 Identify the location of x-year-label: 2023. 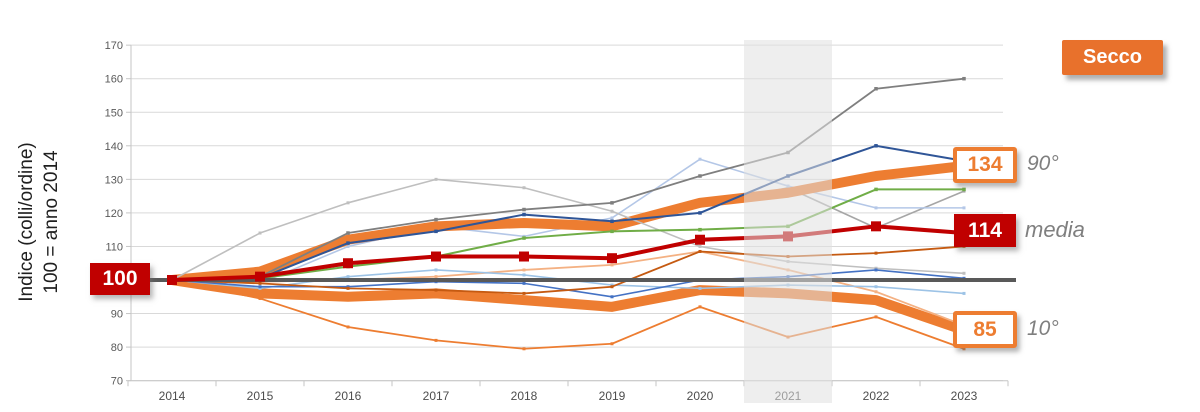
(964, 396).